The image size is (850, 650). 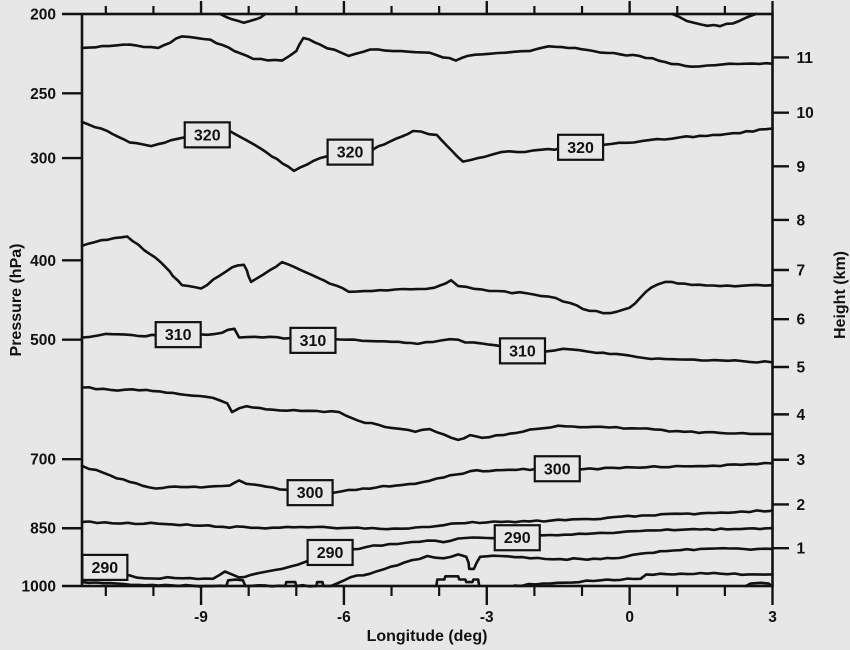 What do you see at coordinates (801, 549) in the screenshot?
I see `height-tick-label: 1` at bounding box center [801, 549].